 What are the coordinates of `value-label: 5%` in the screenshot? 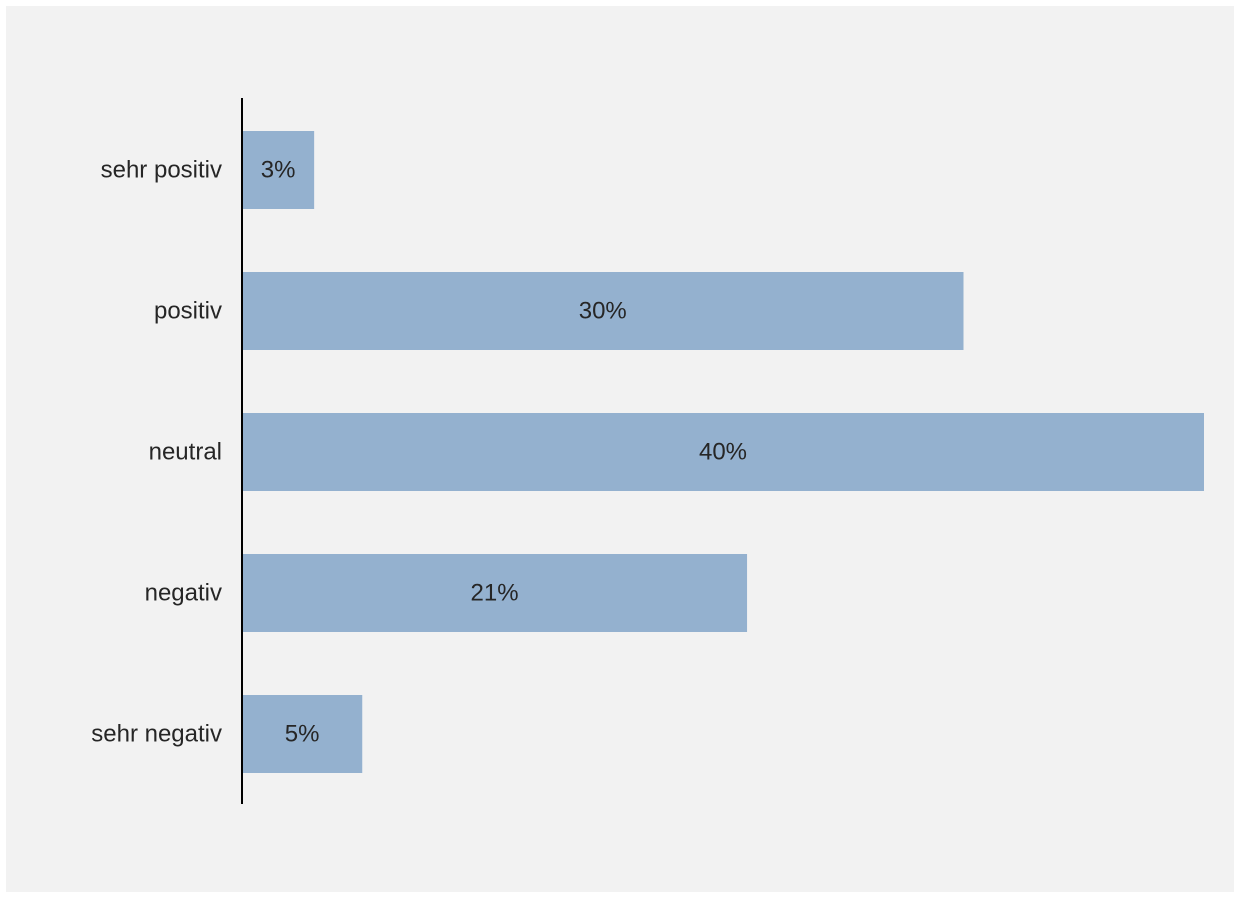 It's located at (302, 734).